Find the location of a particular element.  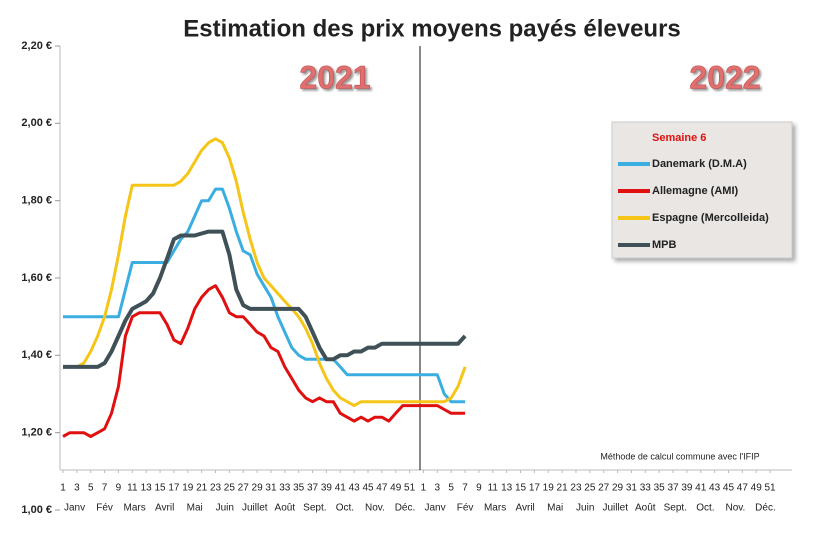

y-tick-label: 2,00 € is located at coordinates (36, 123).